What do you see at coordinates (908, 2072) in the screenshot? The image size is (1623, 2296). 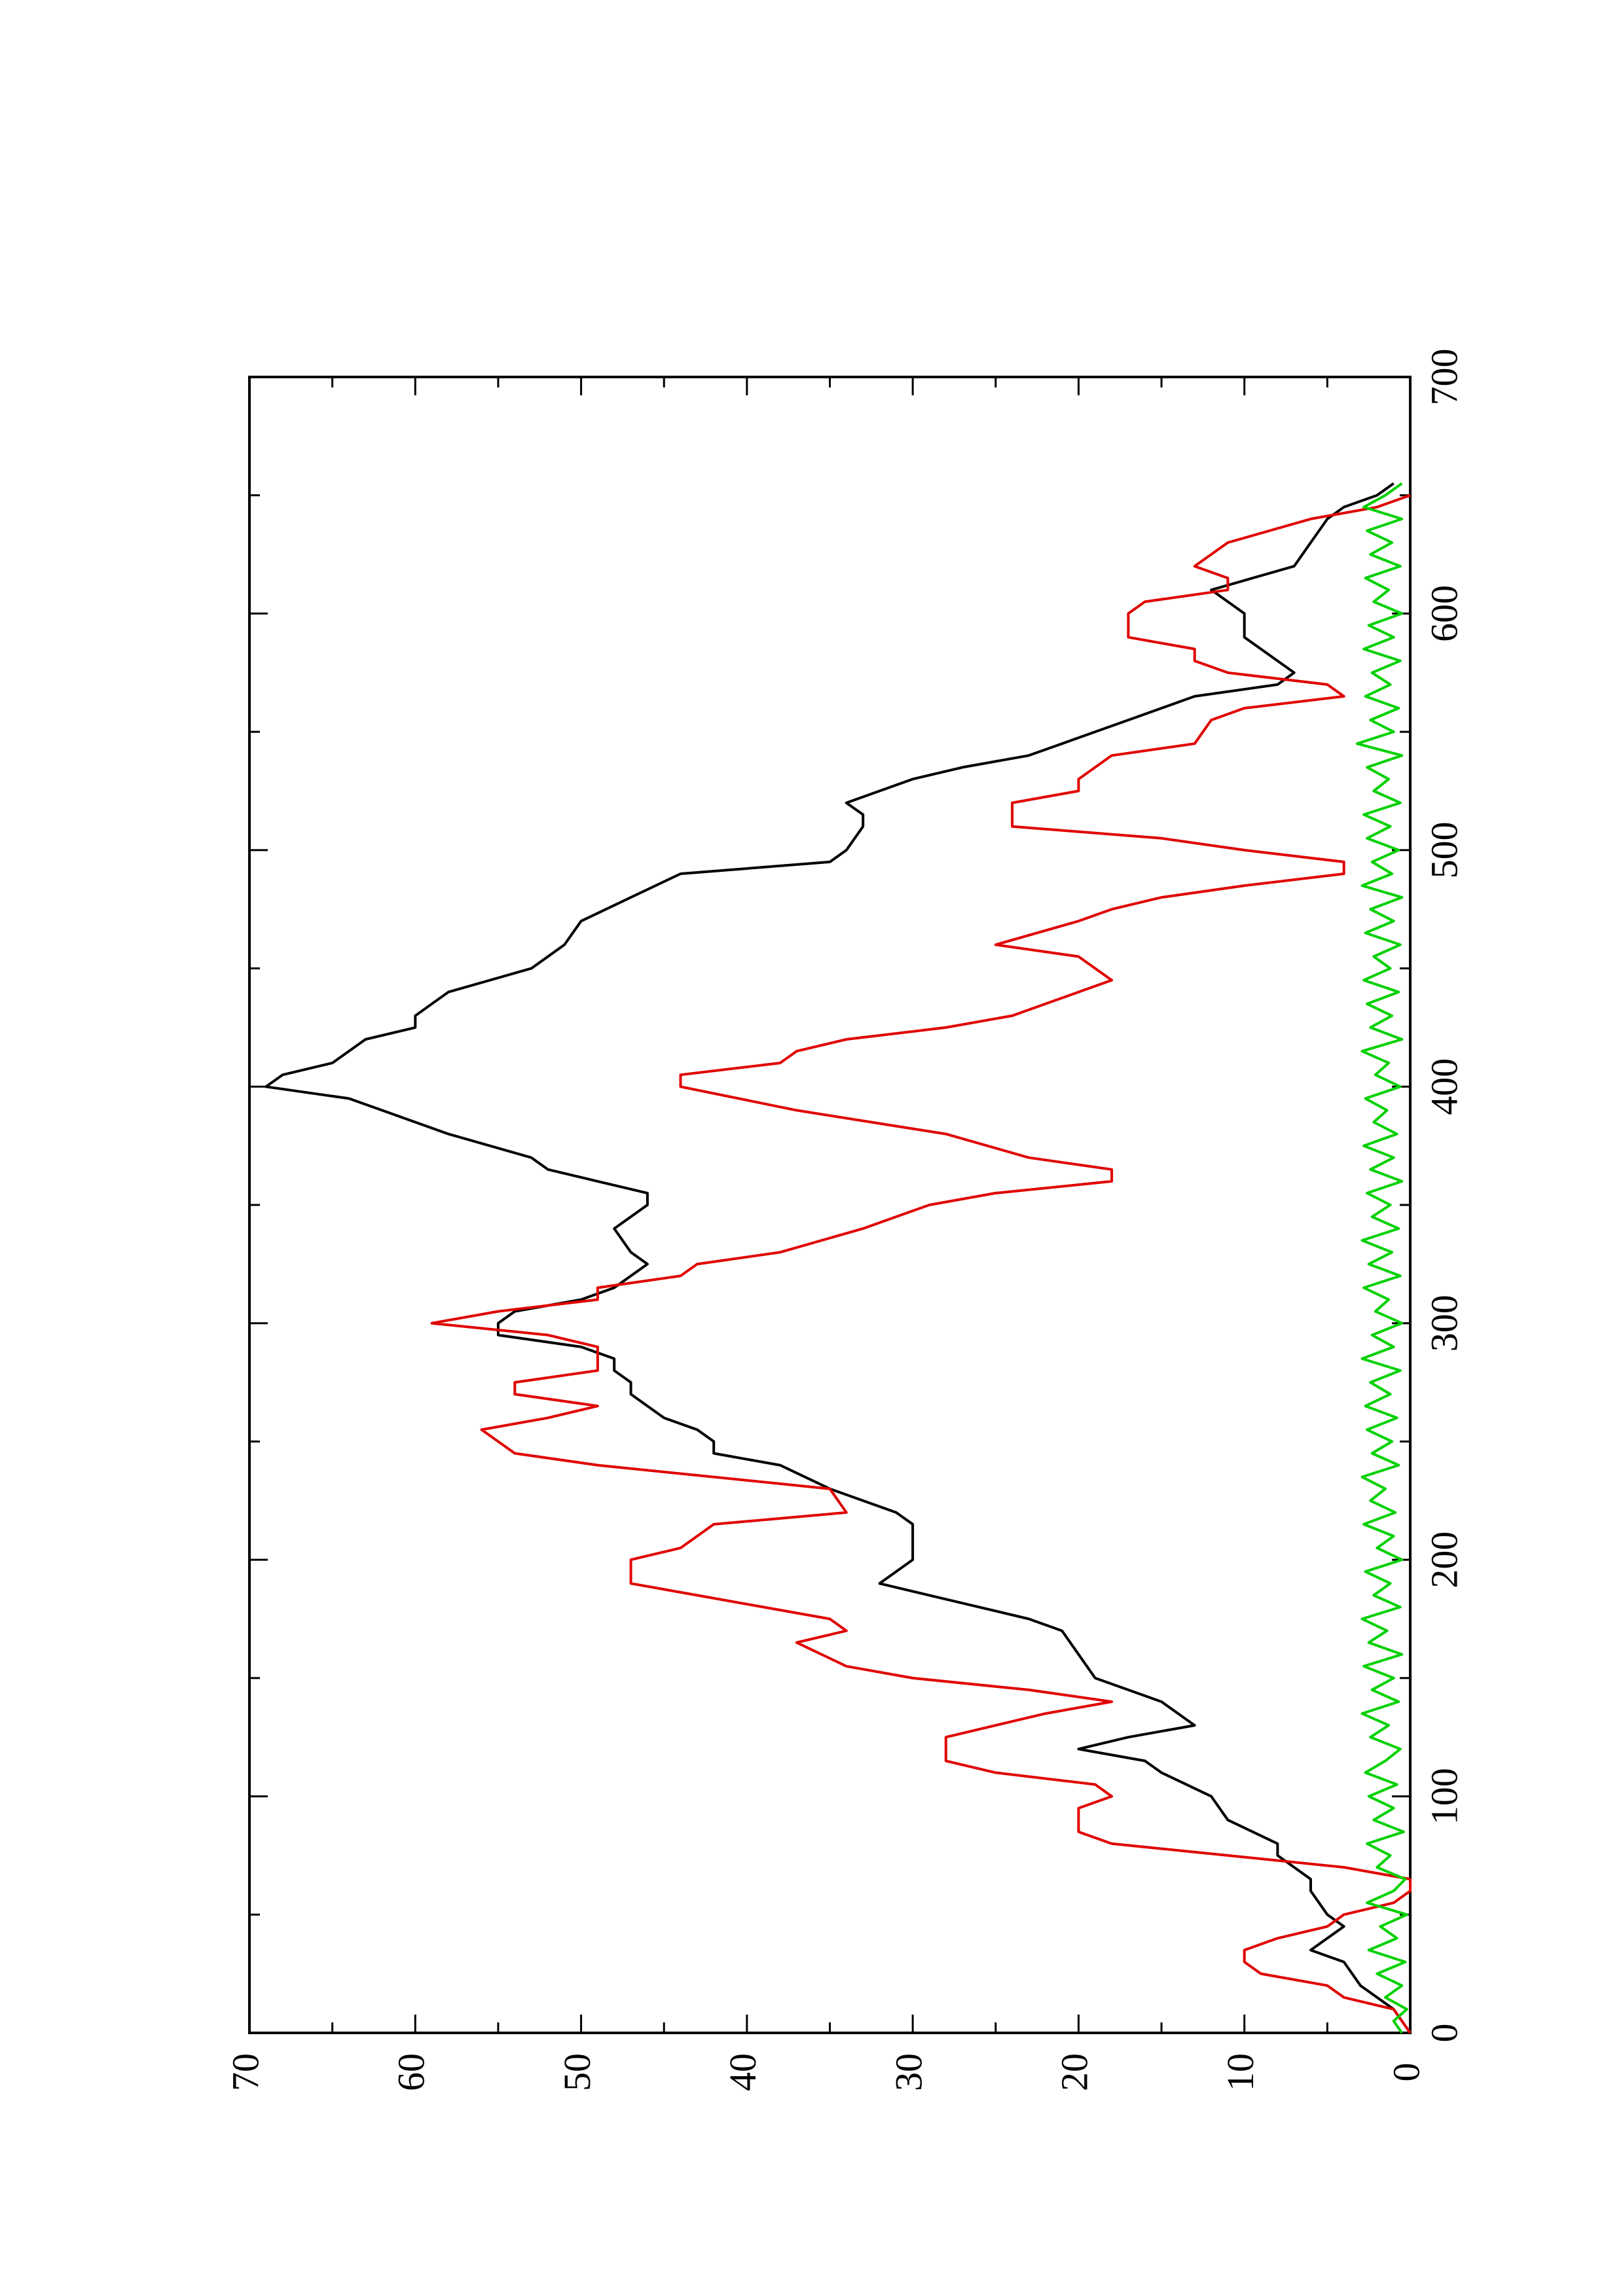 I see `y-tick-label: 30` at bounding box center [908, 2072].